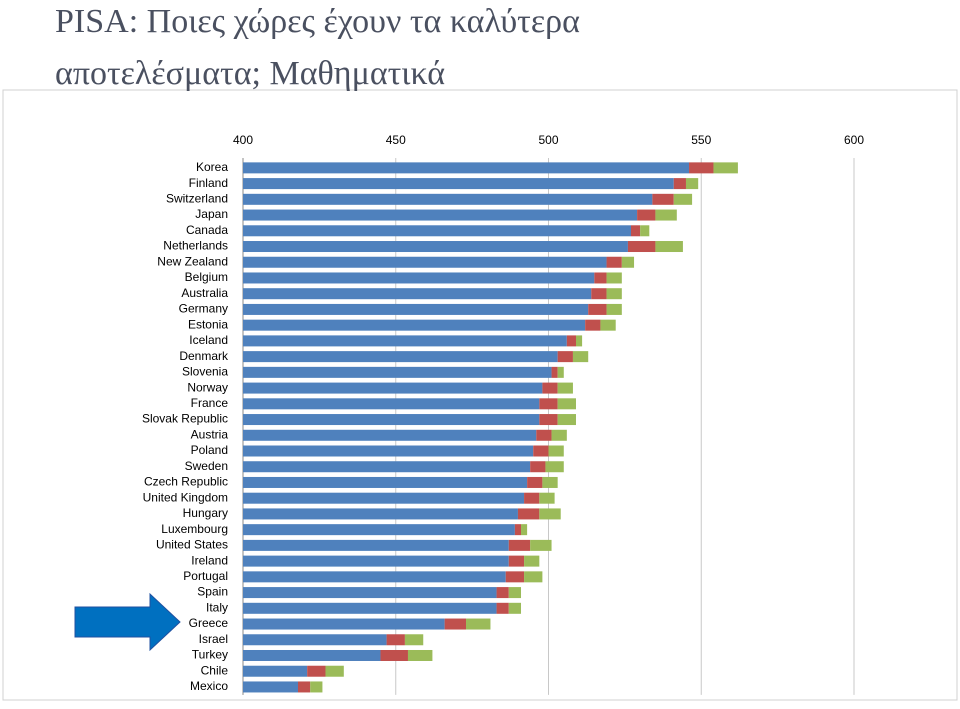 This screenshot has height=709, width=960. Describe the element at coordinates (208, 340) in the screenshot. I see `y-tick-label: Iceland` at that location.